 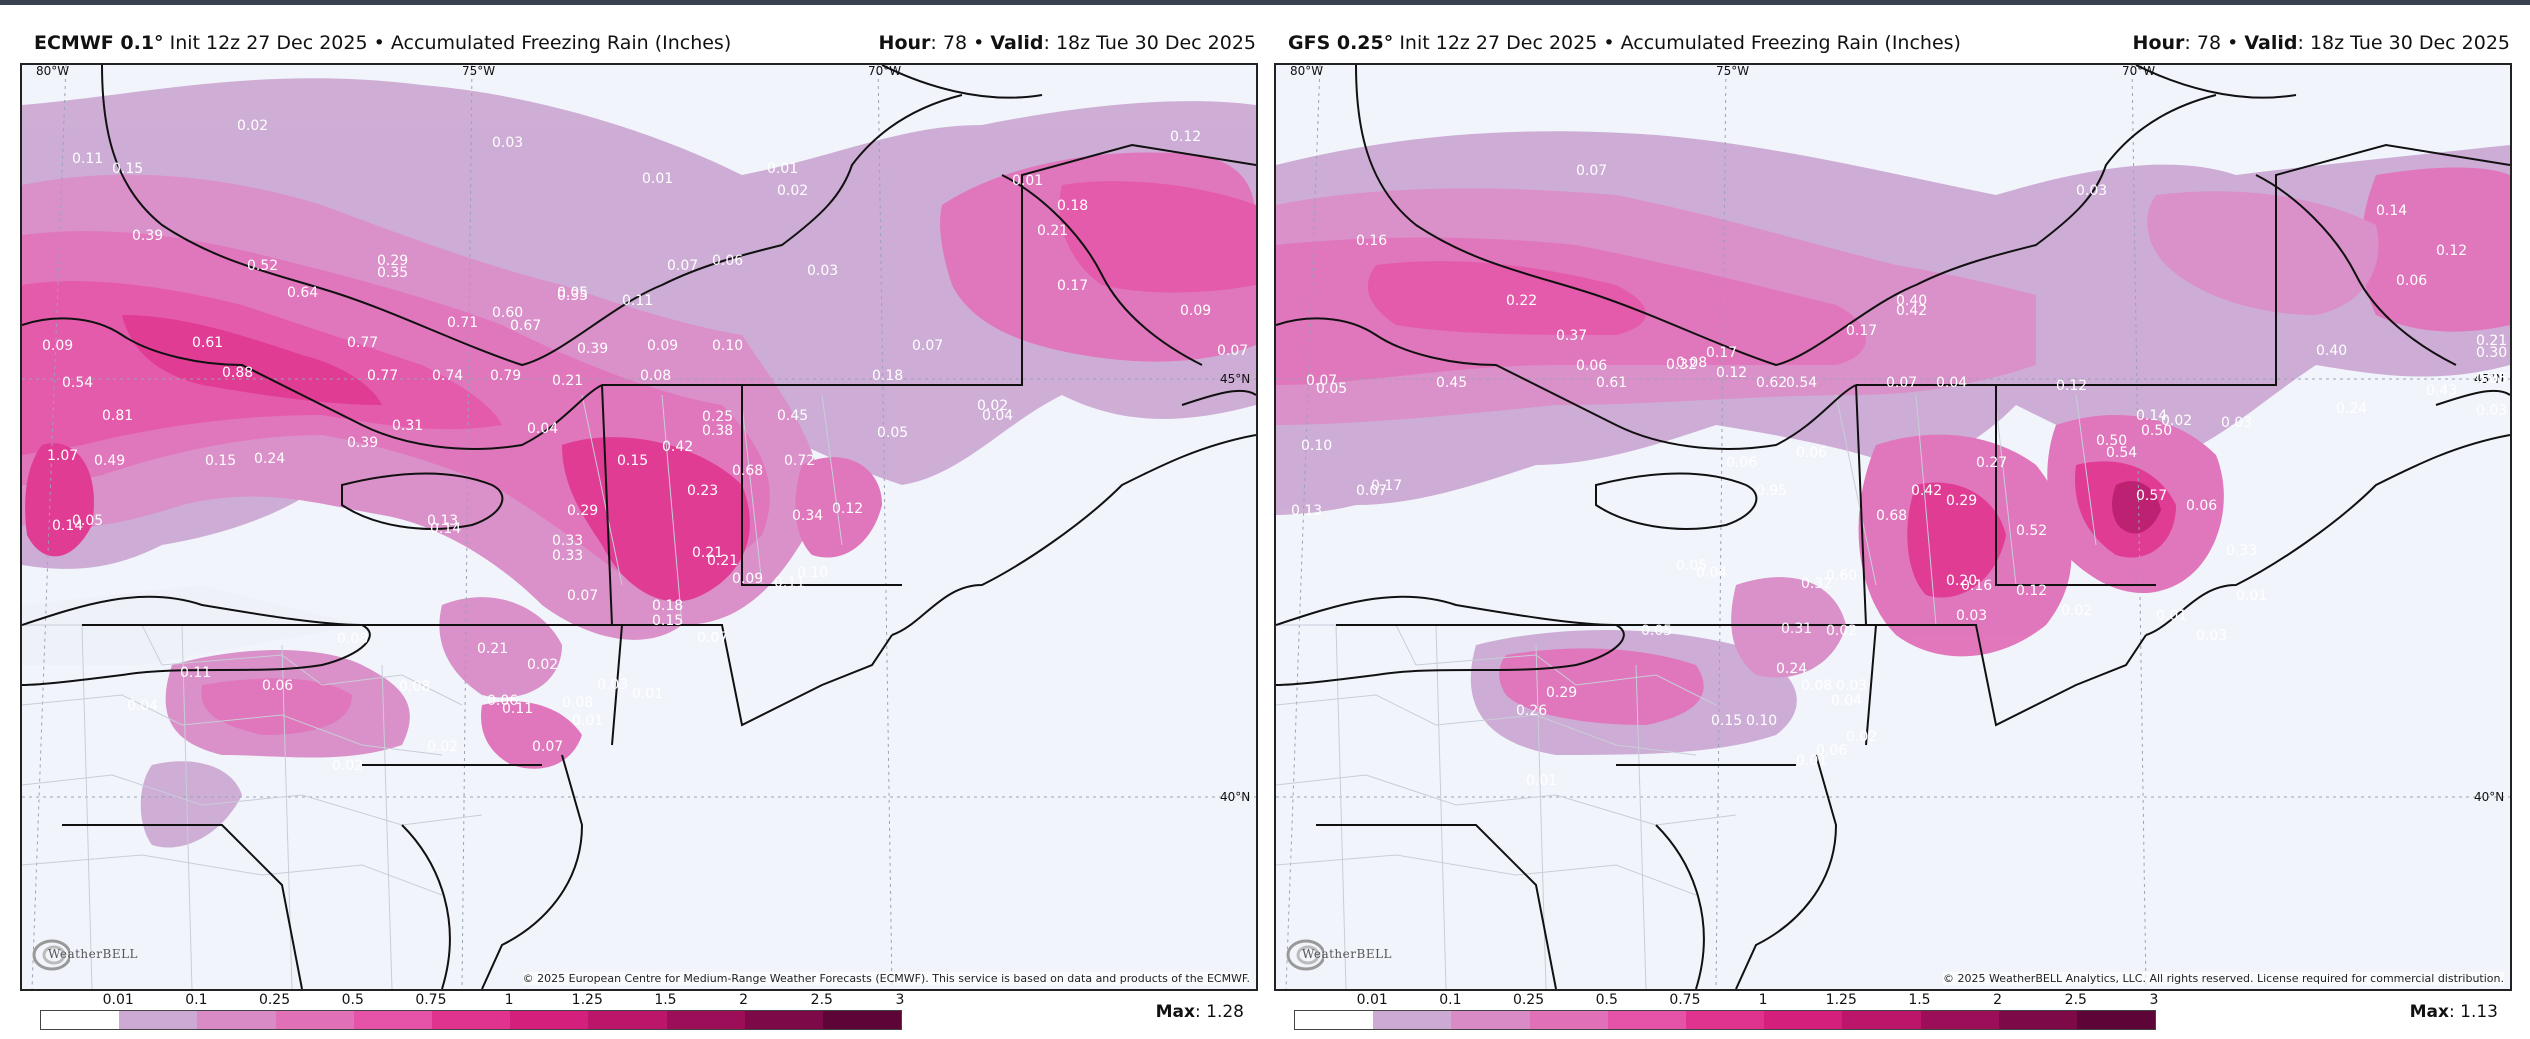 I want to click on point-value-label: 0.04, so click(x=1951, y=383).